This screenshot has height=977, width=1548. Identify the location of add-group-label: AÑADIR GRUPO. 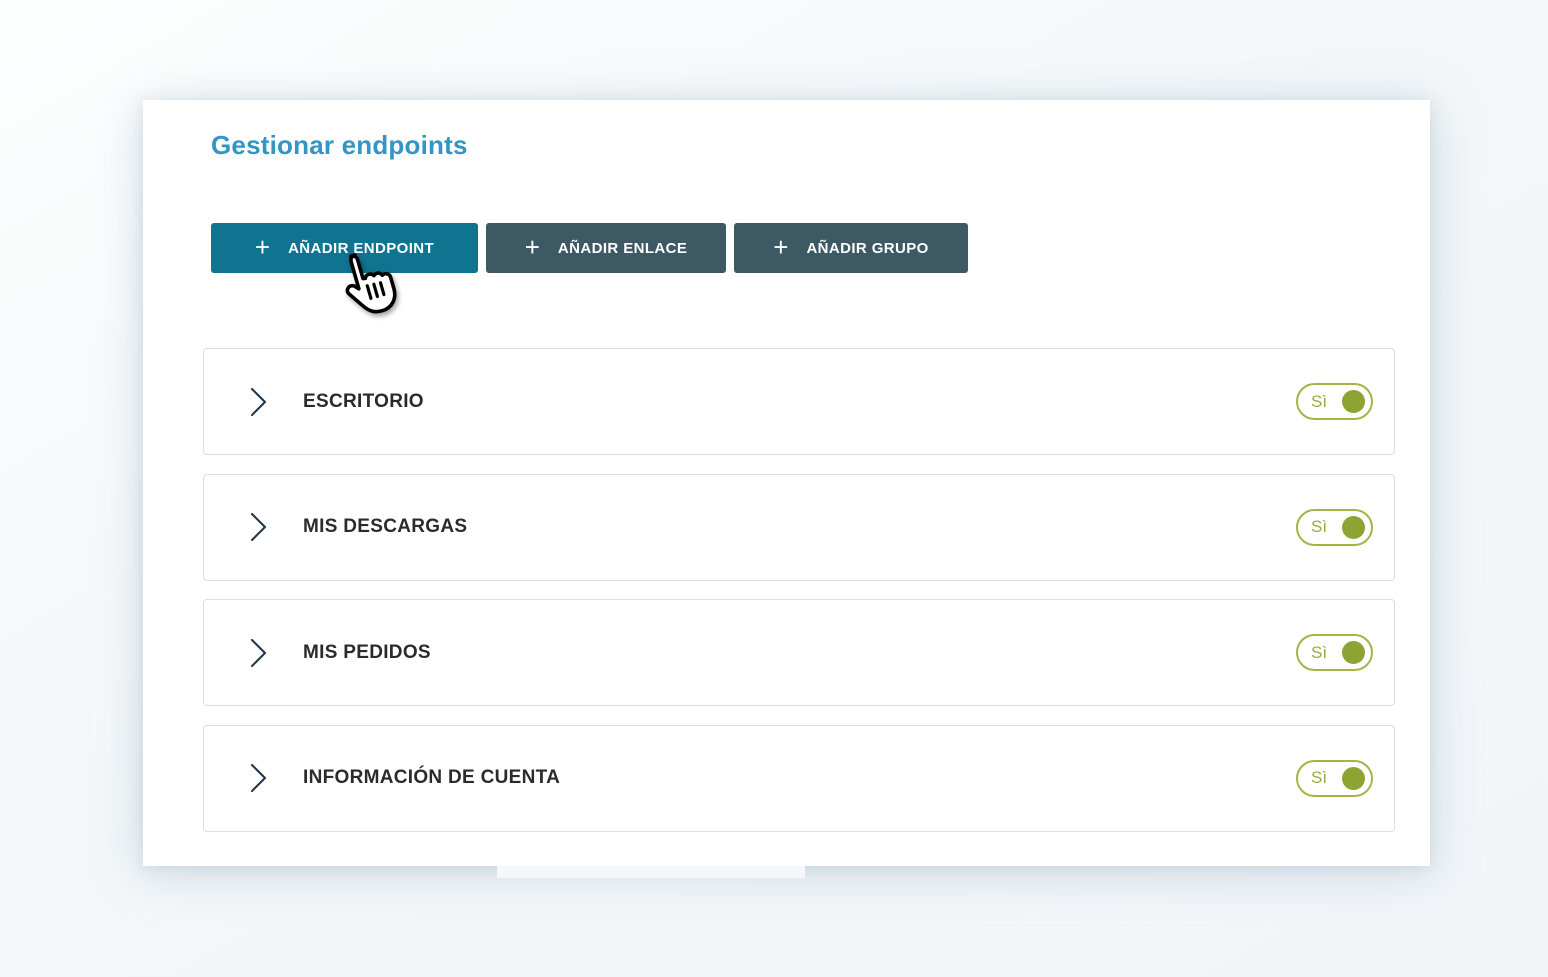
(867, 248).